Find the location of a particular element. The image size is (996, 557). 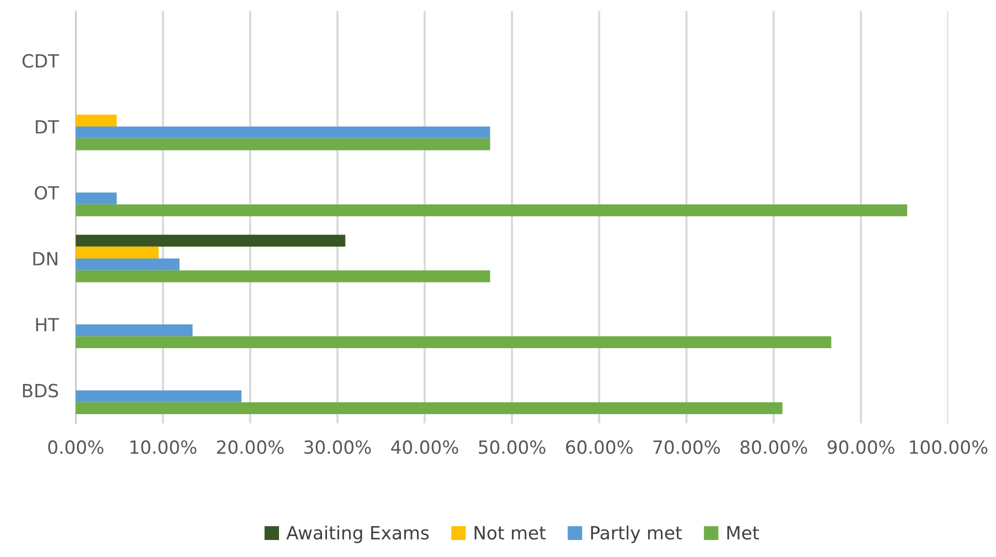

x-tick-label: 90.00% is located at coordinates (861, 447).